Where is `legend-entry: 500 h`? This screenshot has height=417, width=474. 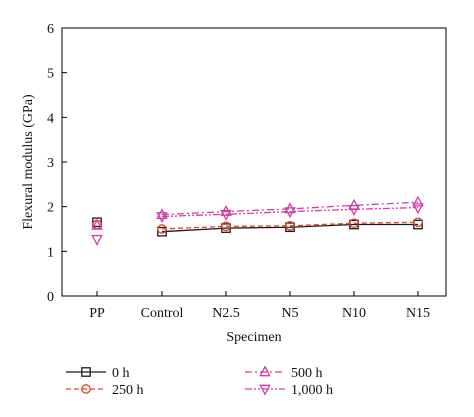 legend-entry: 500 h is located at coordinates (284, 373).